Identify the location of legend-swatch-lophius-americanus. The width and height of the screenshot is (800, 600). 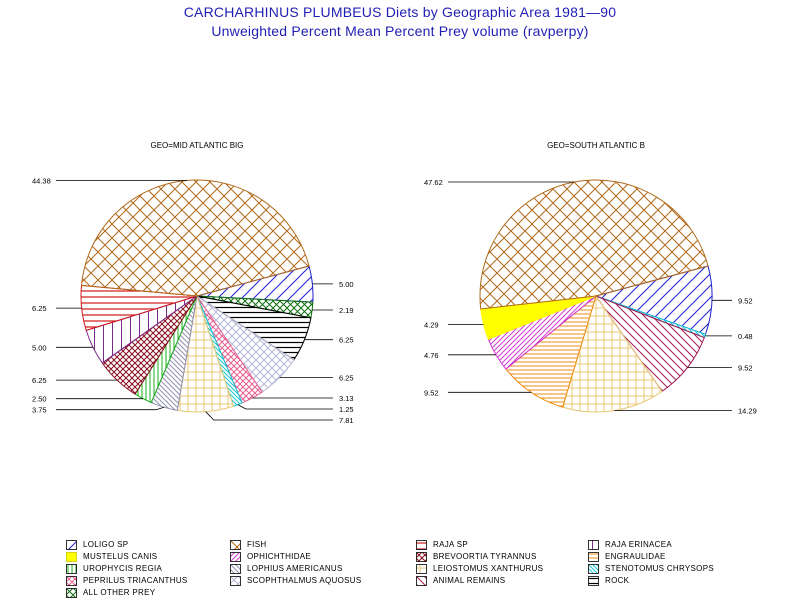
(235, 568).